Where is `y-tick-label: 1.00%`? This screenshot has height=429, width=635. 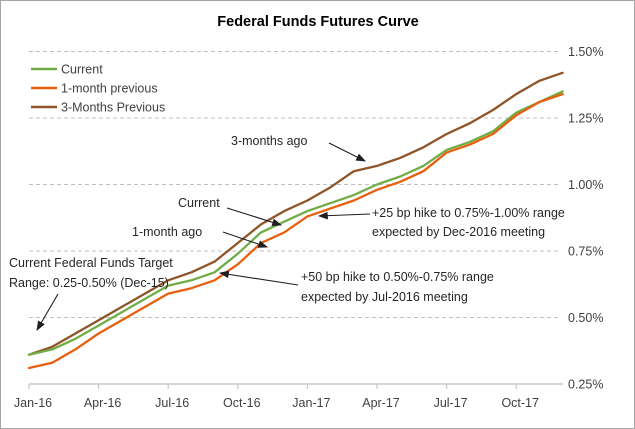
y-tick-label: 1.00% is located at coordinates (585, 185).